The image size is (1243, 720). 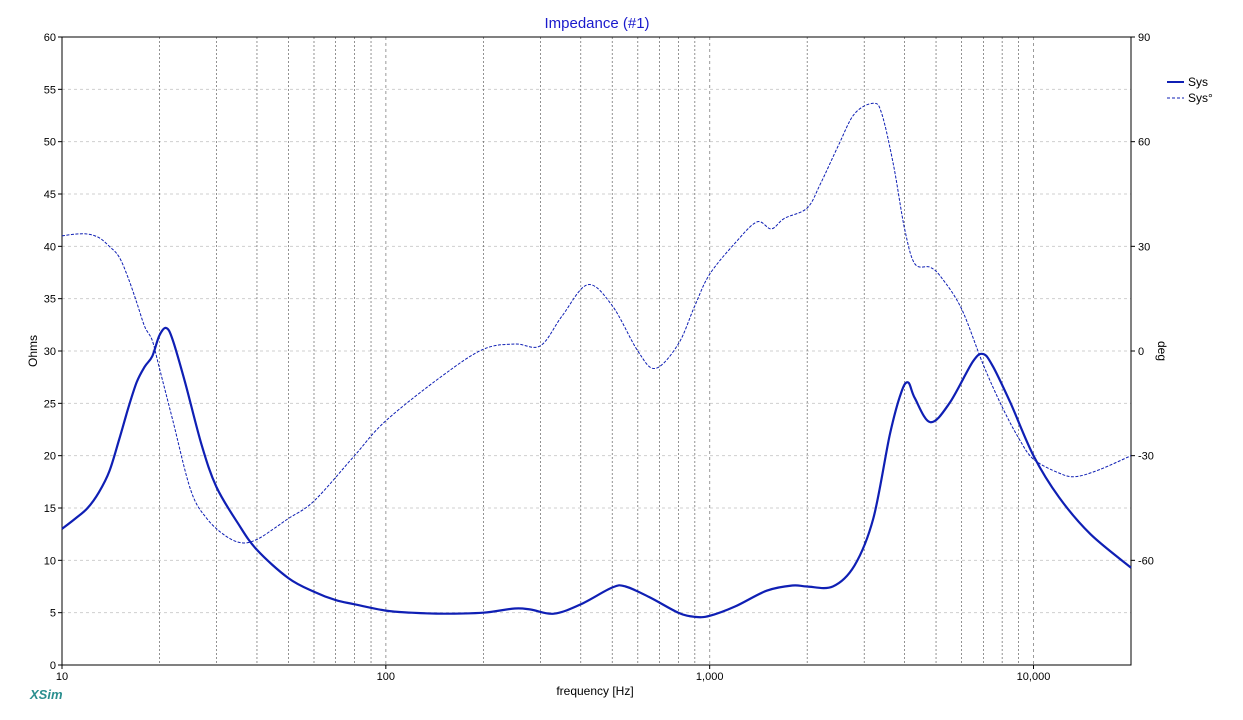 I want to click on y-tick-label: 0, so click(x=53, y=666).